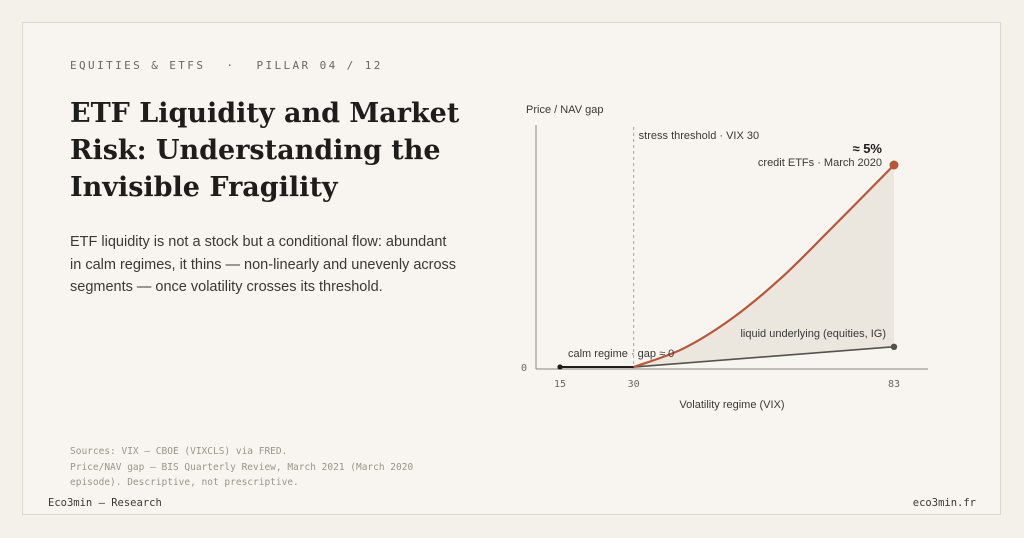 This screenshot has height=538, width=1024. I want to click on kicker-section: EQUITIES & ETFS, so click(138, 65).